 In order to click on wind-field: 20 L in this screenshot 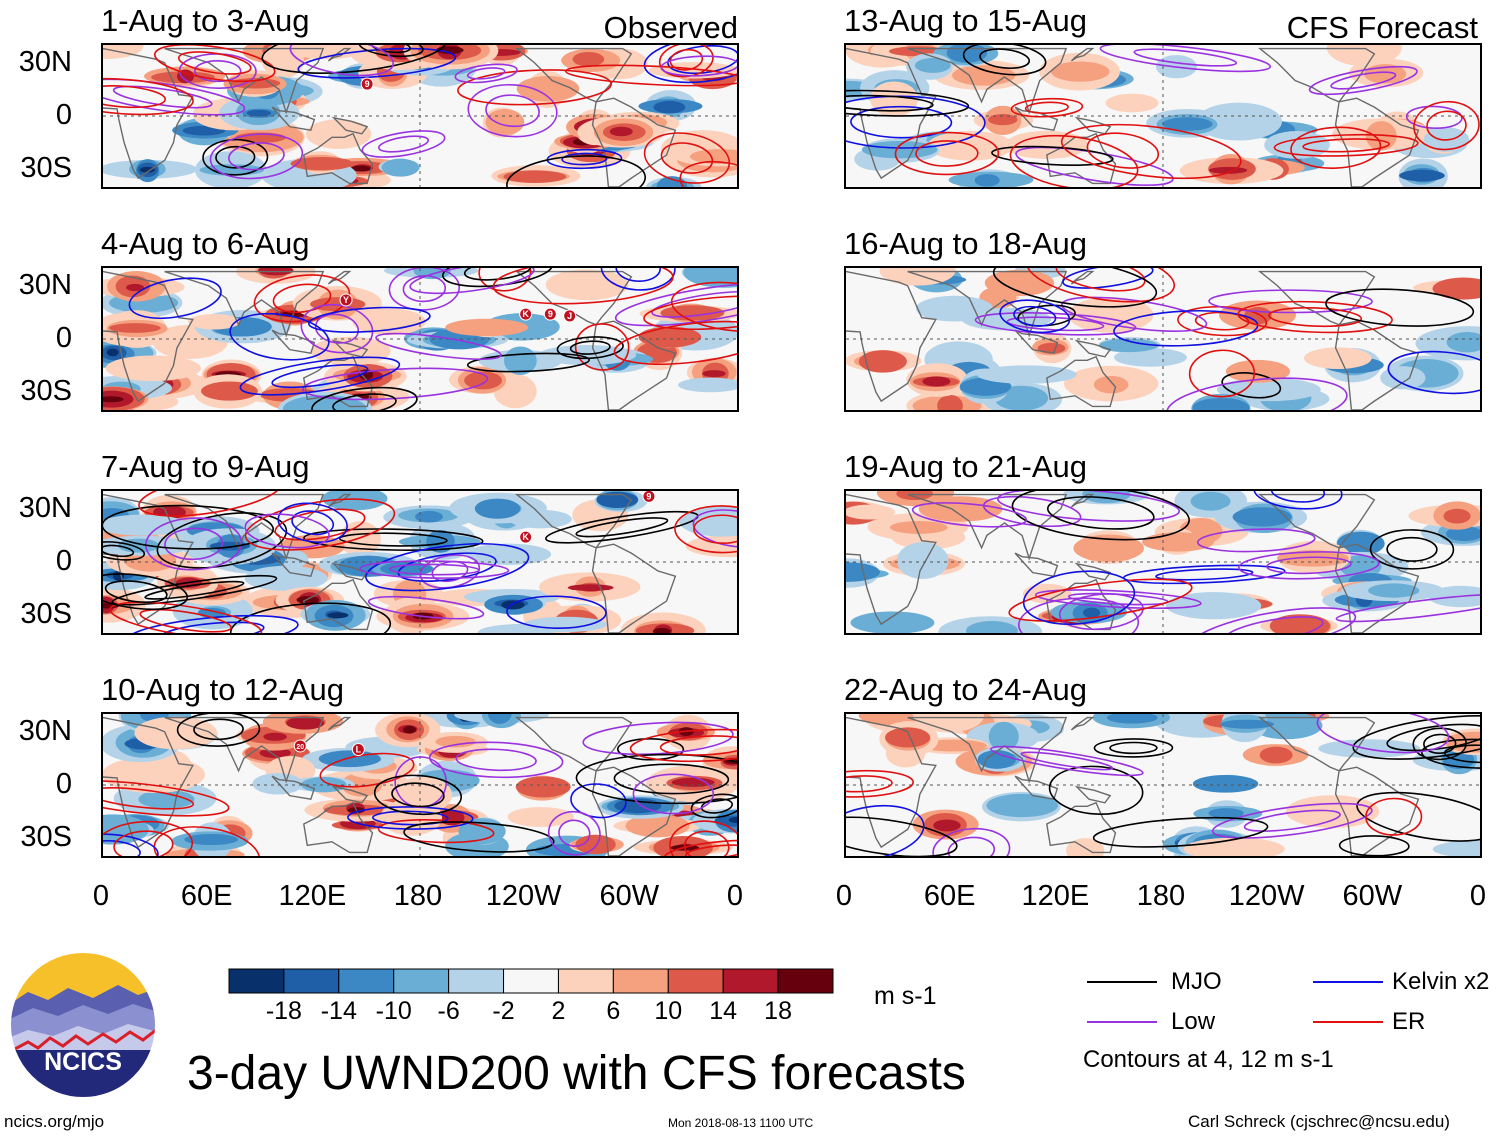, I will do `click(420, 785)`.